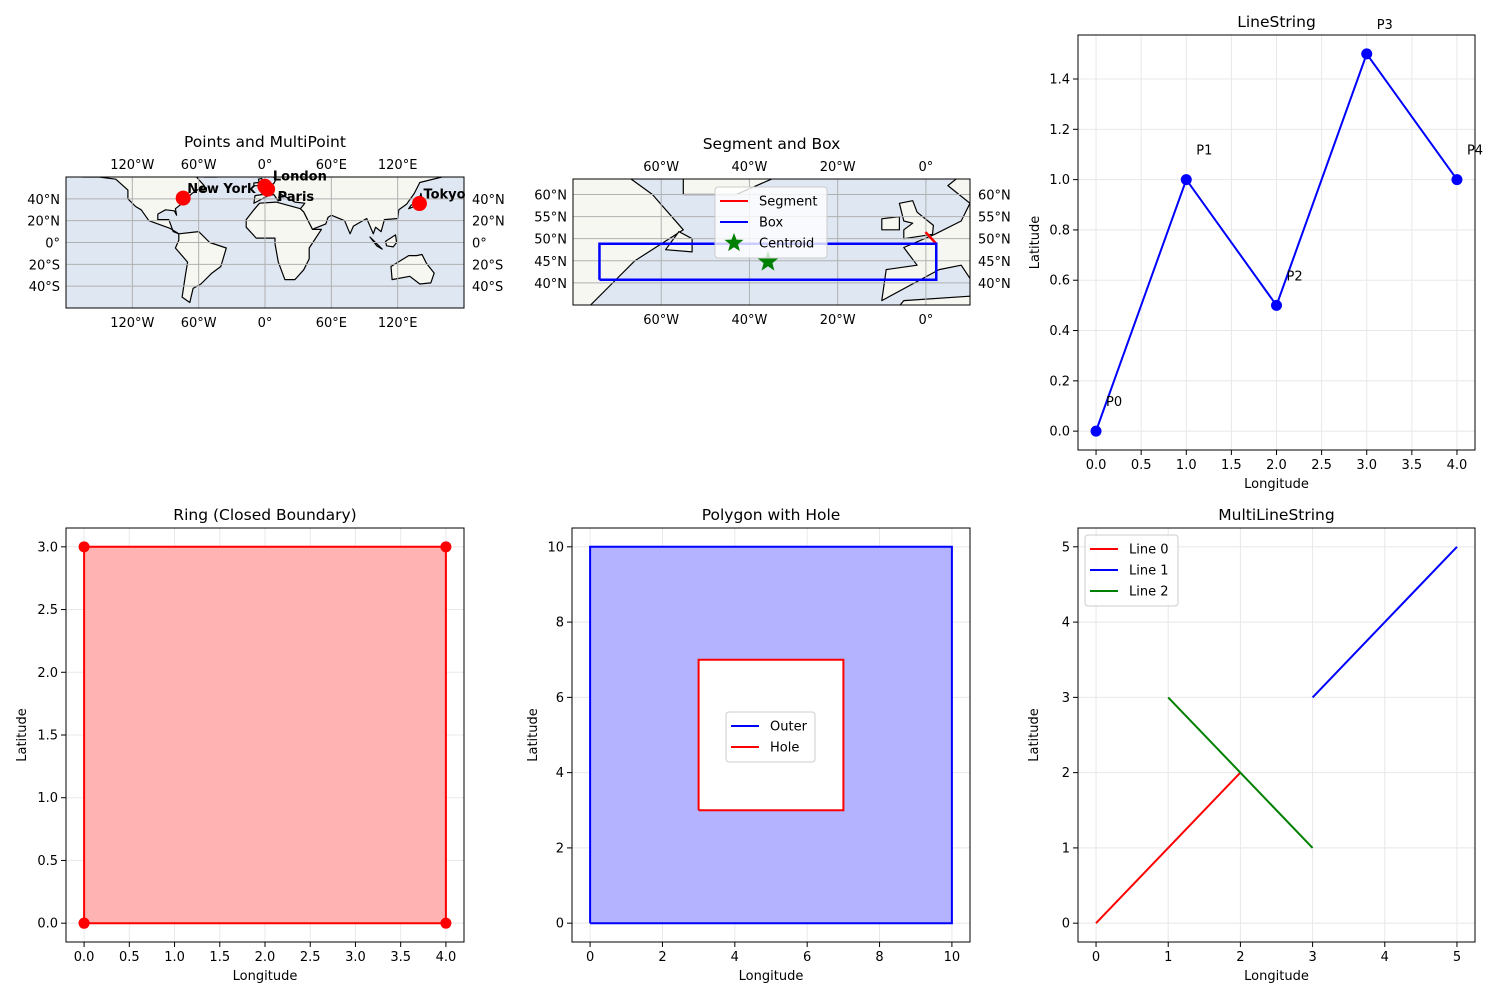 Image resolution: width=1500 pixels, height=1000 pixels. Describe the element at coordinates (1066, 773) in the screenshot. I see `y-tick-label: 2` at that location.